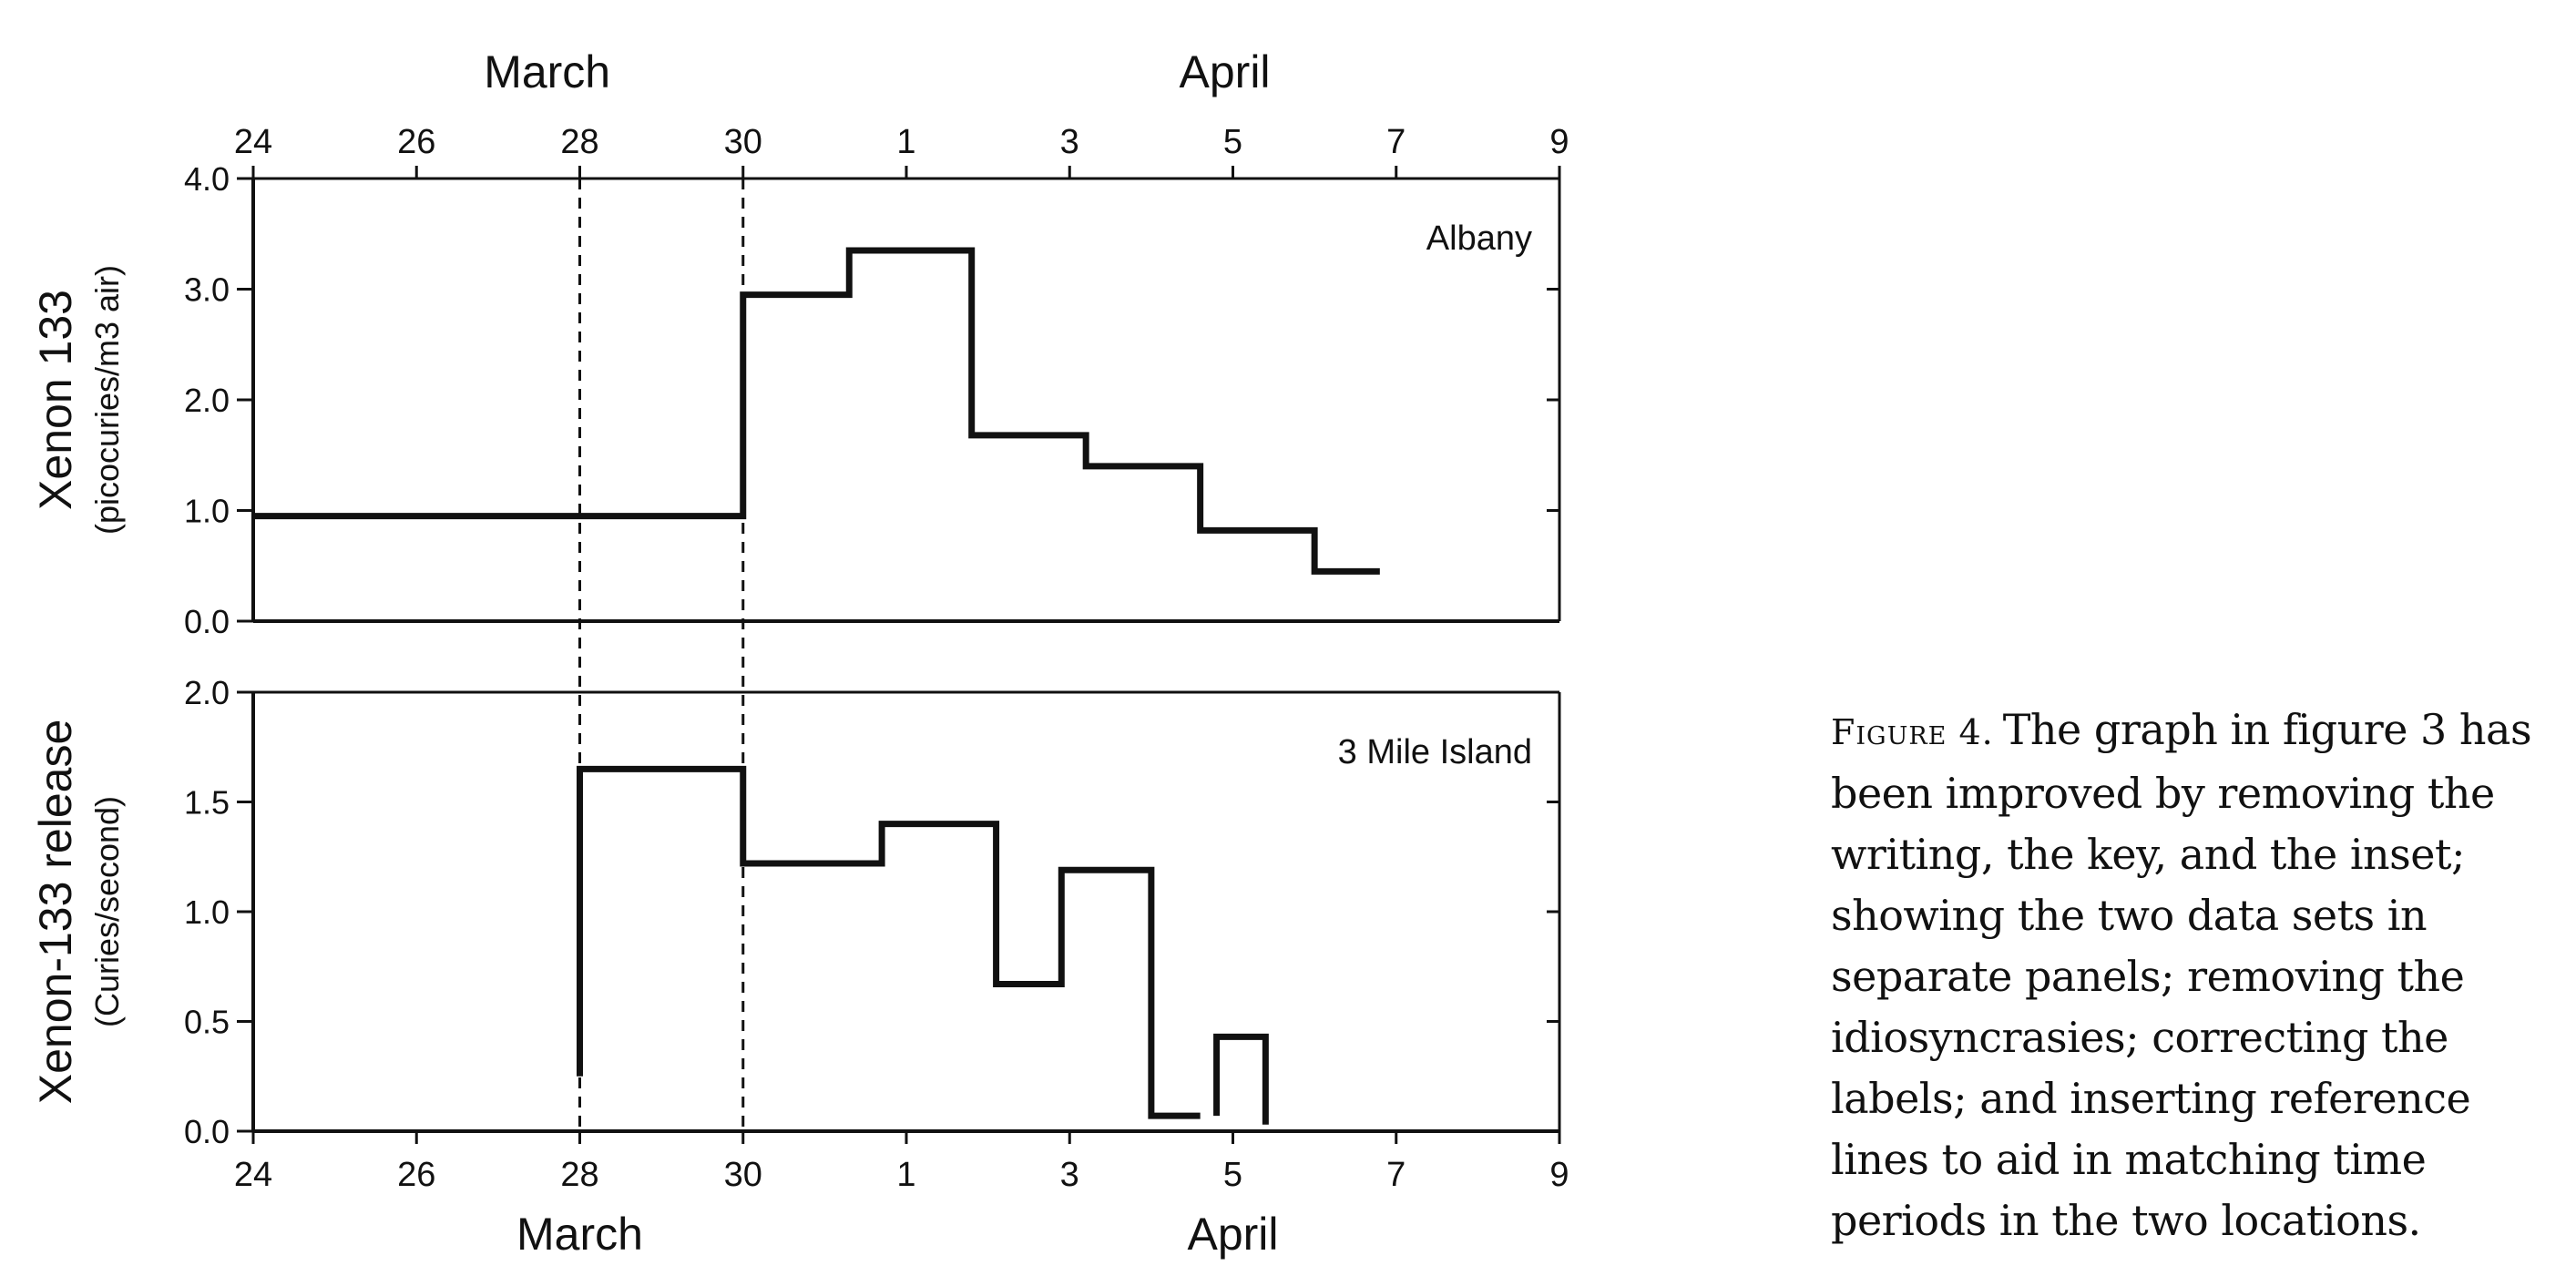  Describe the element at coordinates (207, 179) in the screenshot. I see `y-tick-label: 4.0` at that location.